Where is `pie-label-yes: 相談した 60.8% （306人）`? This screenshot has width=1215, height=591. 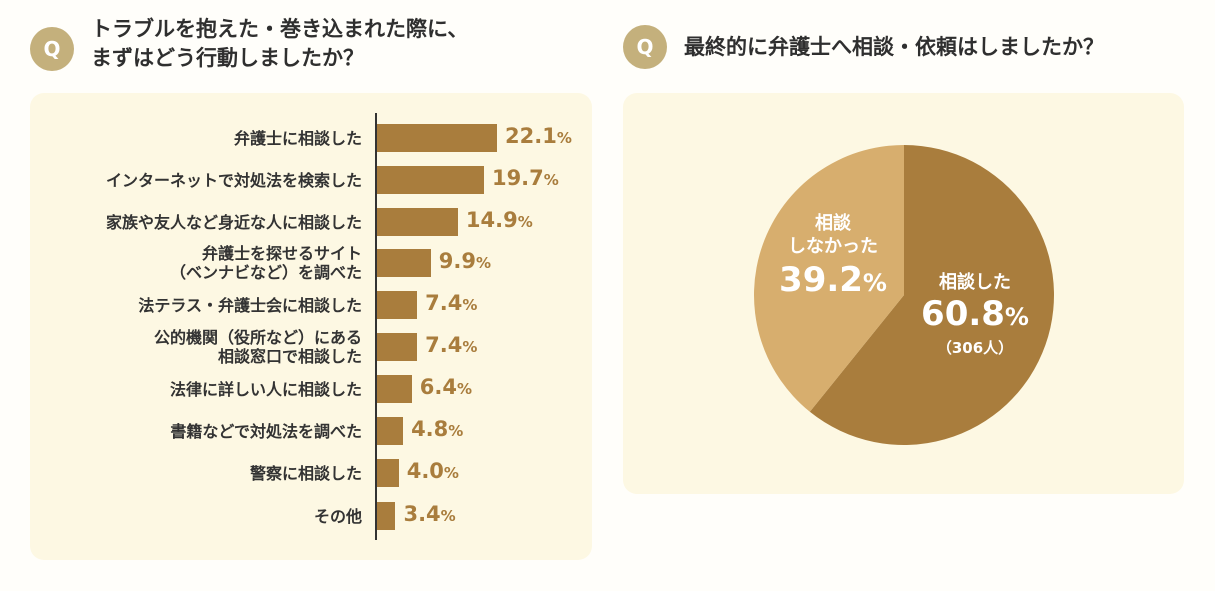 pie-label-yes: 相談した 60.8% （306人） is located at coordinates (975, 313).